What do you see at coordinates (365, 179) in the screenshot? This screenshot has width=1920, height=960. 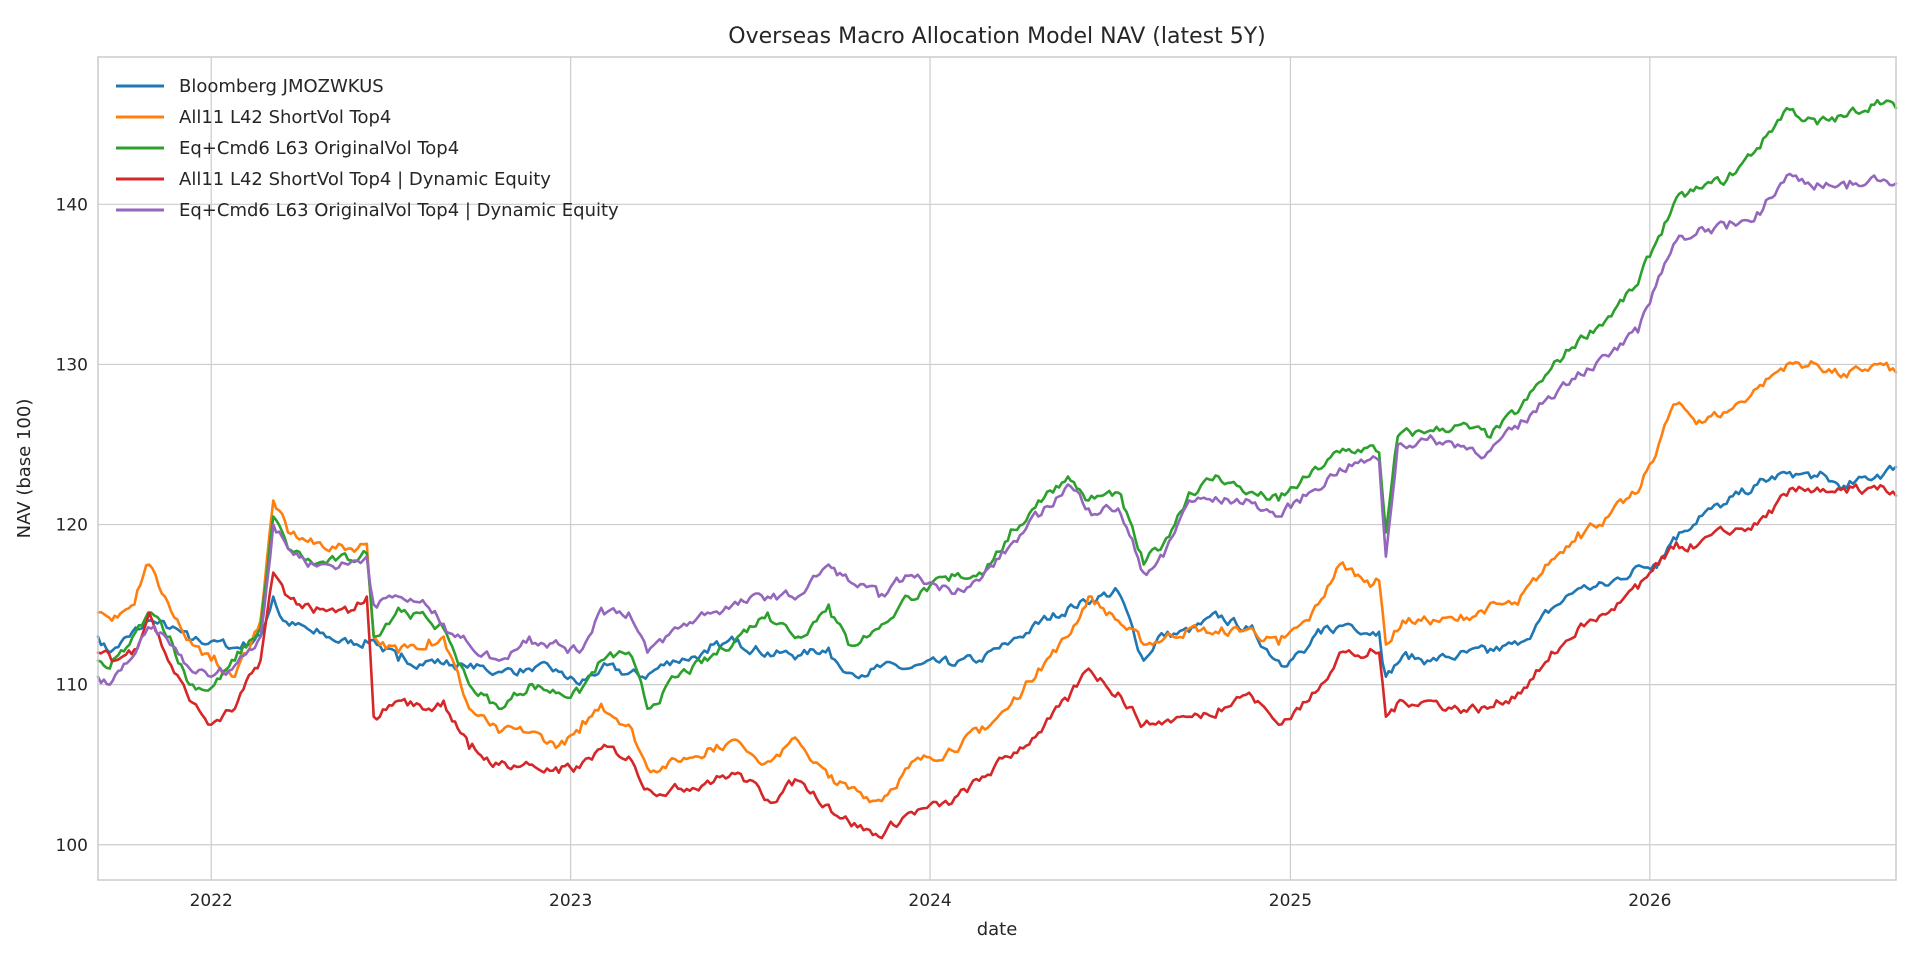 I see `legend-label: All11 L42 ShortVol Top4 | Dynamic Equity` at bounding box center [365, 179].